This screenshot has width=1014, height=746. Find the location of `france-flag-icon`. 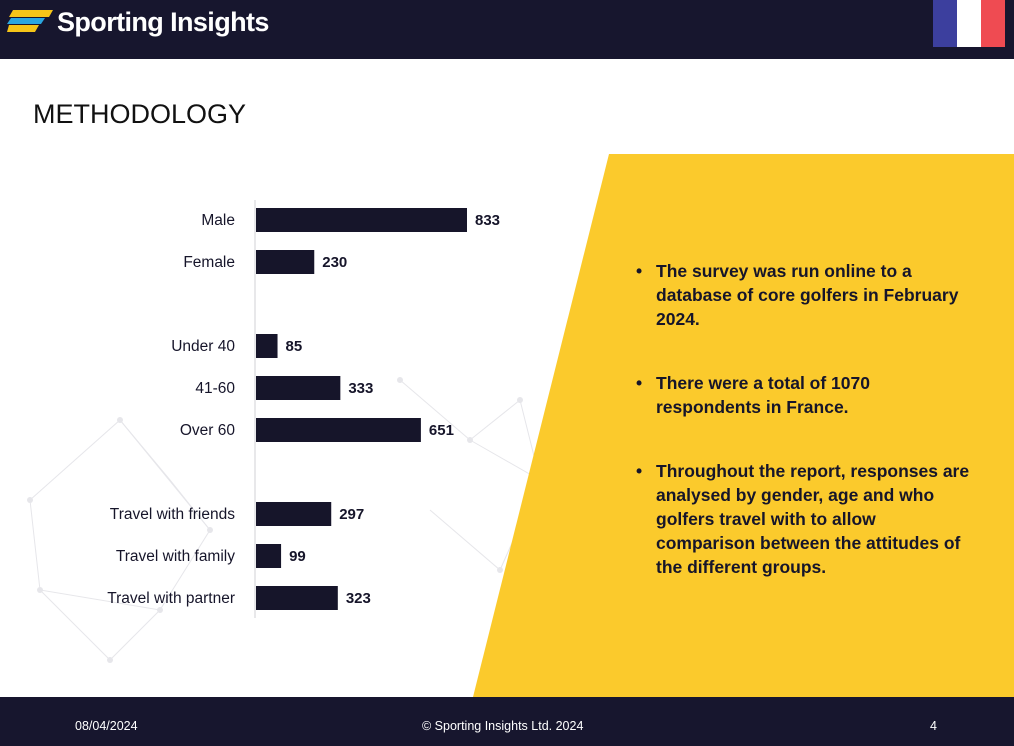

france-flag-icon is located at coordinates (969, 23).